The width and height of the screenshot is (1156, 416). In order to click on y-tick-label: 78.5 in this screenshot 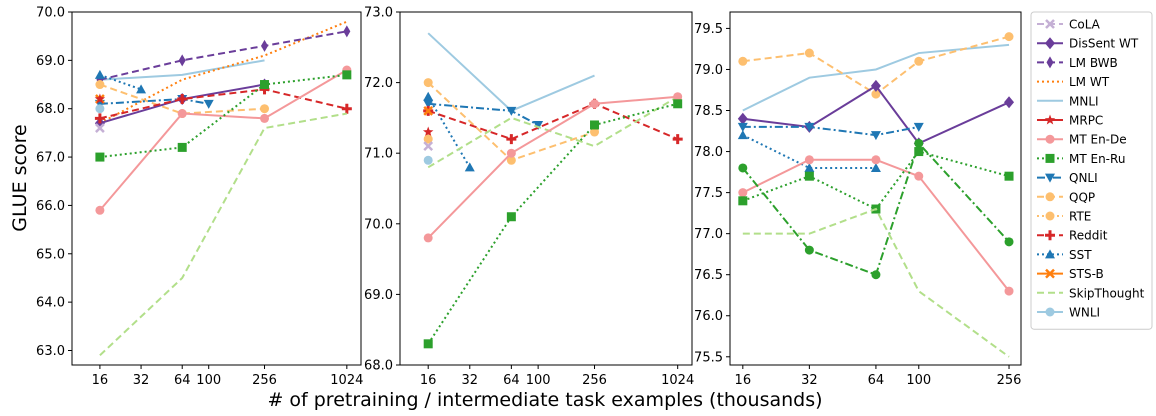, I will do `click(708, 111)`.